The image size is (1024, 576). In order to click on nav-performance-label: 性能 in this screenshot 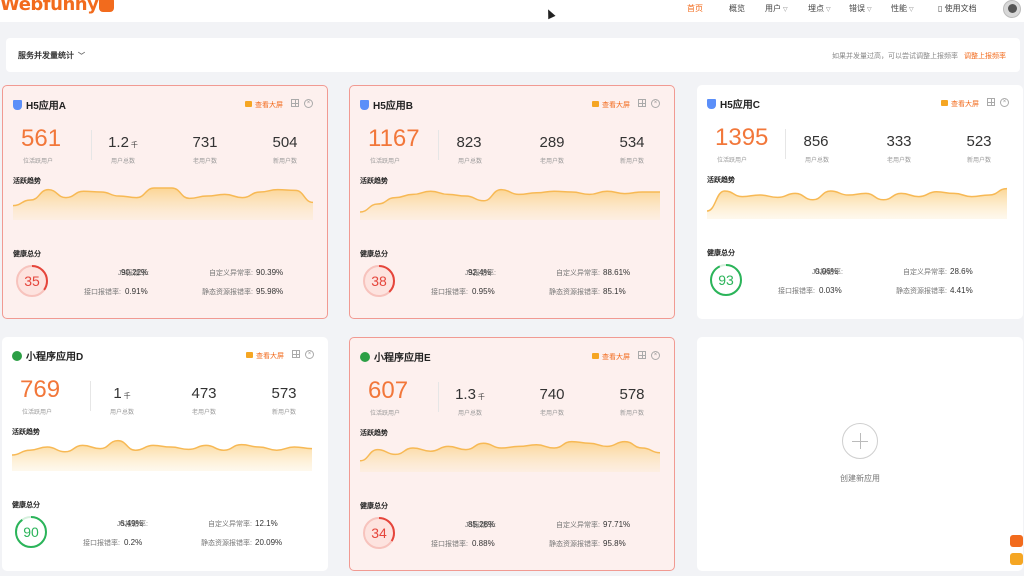, I will do `click(899, 8)`.